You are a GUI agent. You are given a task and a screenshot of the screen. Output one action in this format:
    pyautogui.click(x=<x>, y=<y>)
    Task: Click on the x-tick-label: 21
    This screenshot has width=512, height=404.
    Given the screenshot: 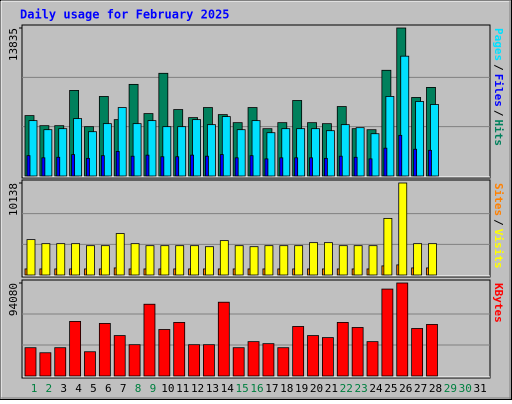 What is the action you would take?
    pyautogui.click(x=331, y=388)
    